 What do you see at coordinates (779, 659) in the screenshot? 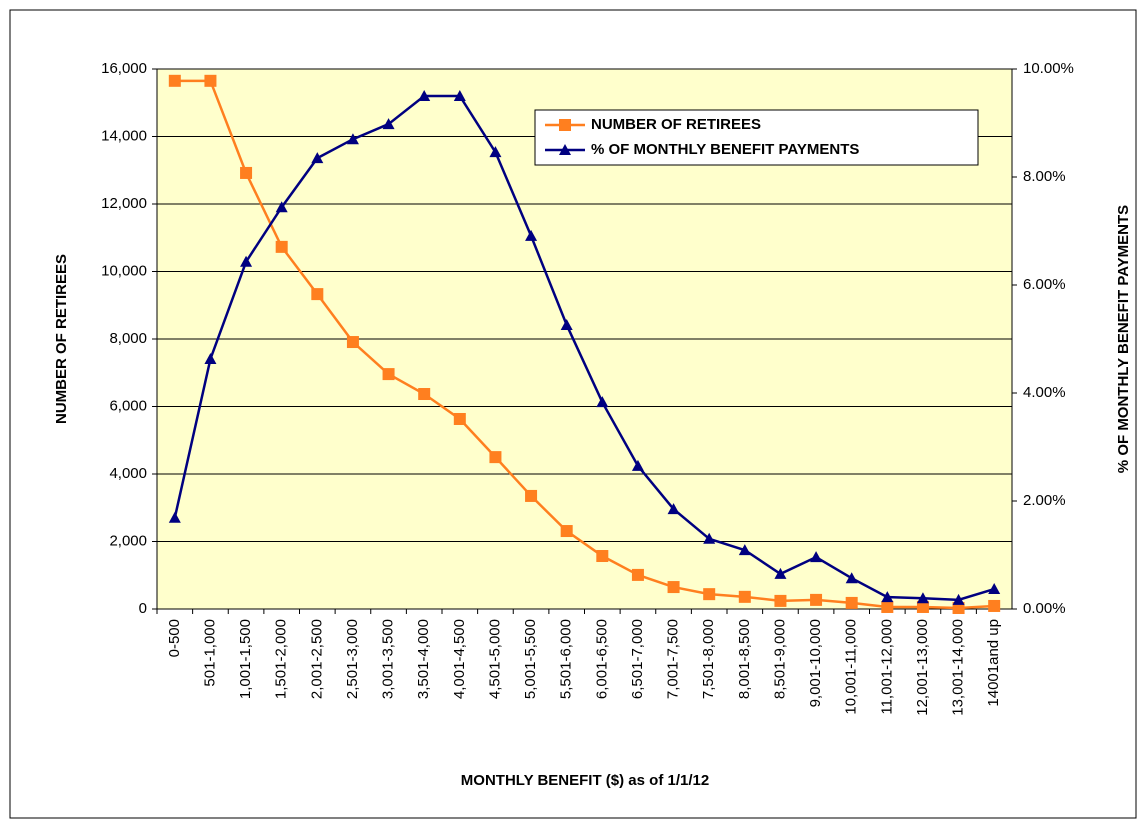
I see `x-tick-label: 8,501-9,000` at bounding box center [779, 659].